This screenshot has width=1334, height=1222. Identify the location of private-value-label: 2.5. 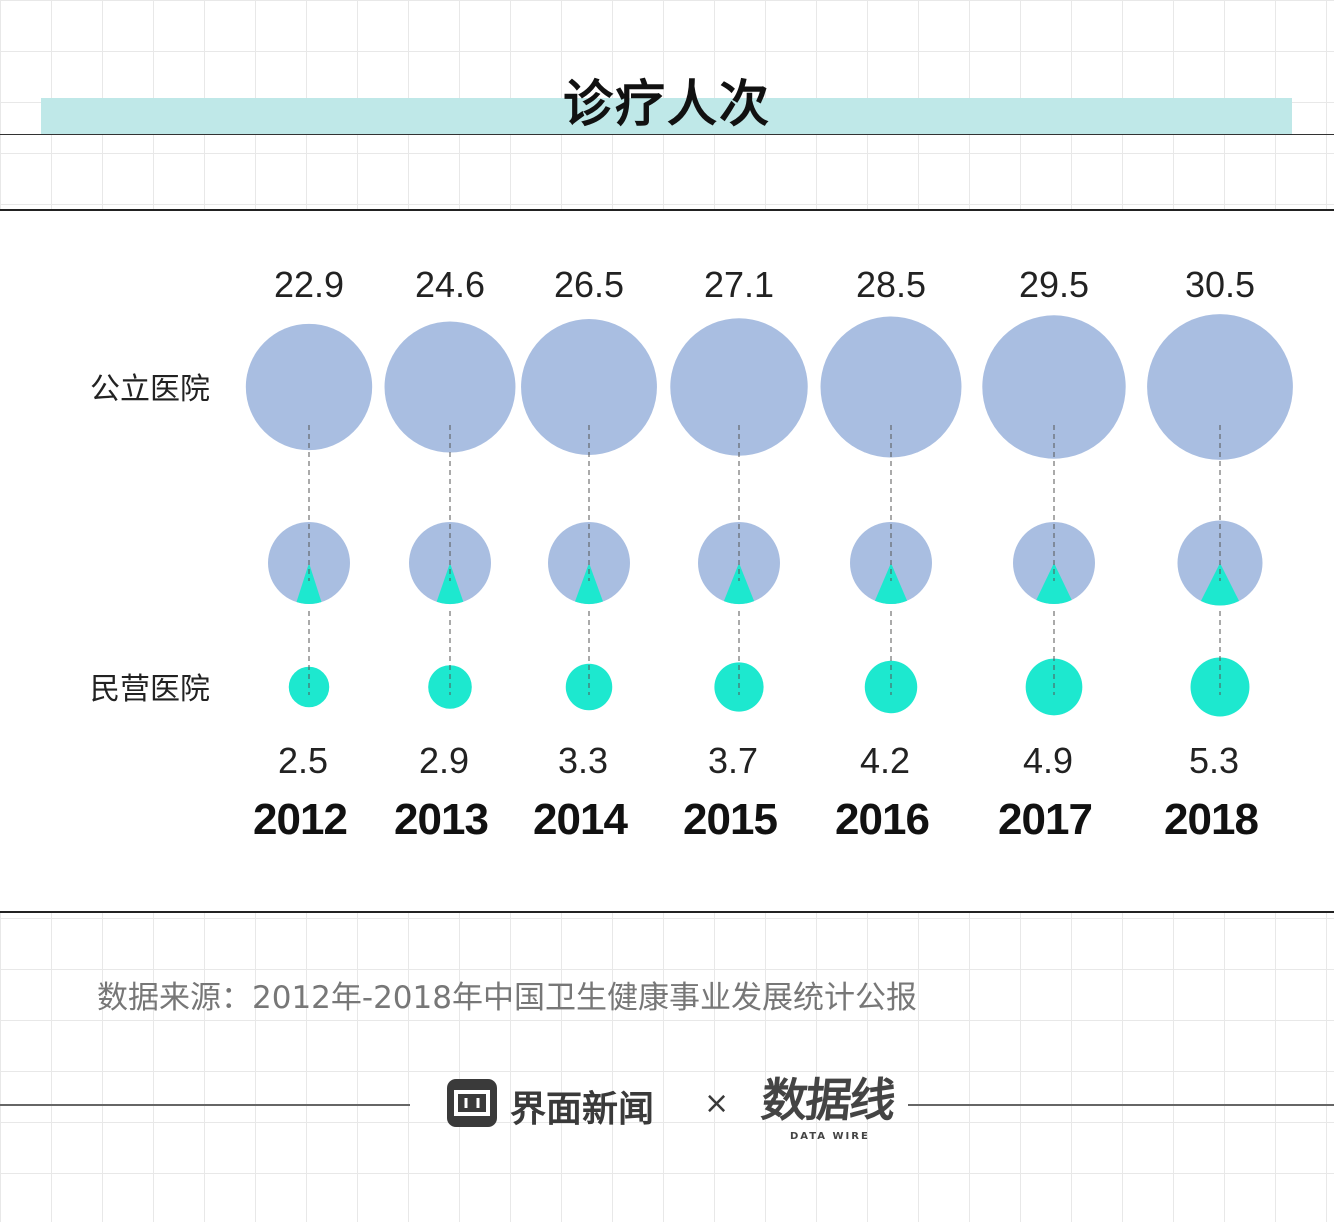
(303, 760).